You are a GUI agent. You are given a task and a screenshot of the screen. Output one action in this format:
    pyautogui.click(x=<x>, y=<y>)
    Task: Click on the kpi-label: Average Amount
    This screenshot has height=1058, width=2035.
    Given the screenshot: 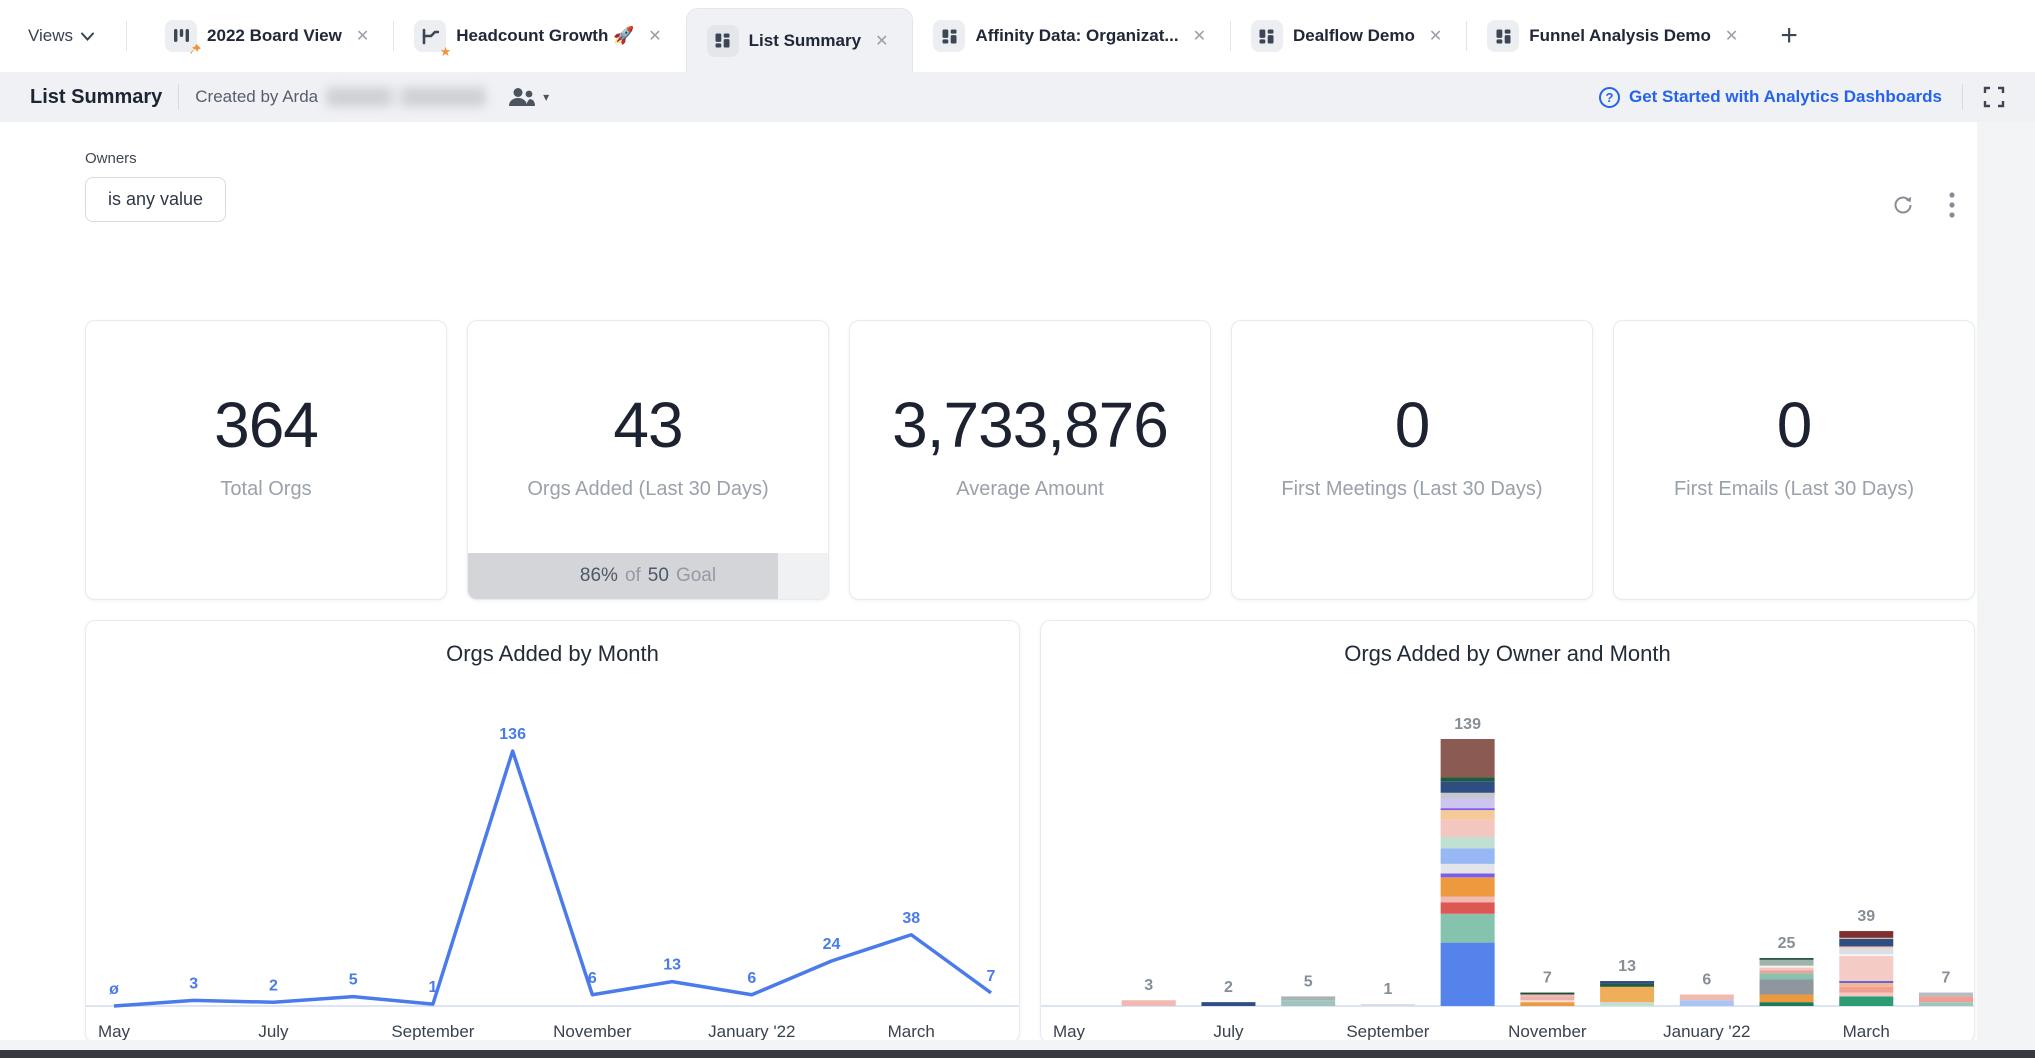 What is the action you would take?
    pyautogui.click(x=1030, y=488)
    